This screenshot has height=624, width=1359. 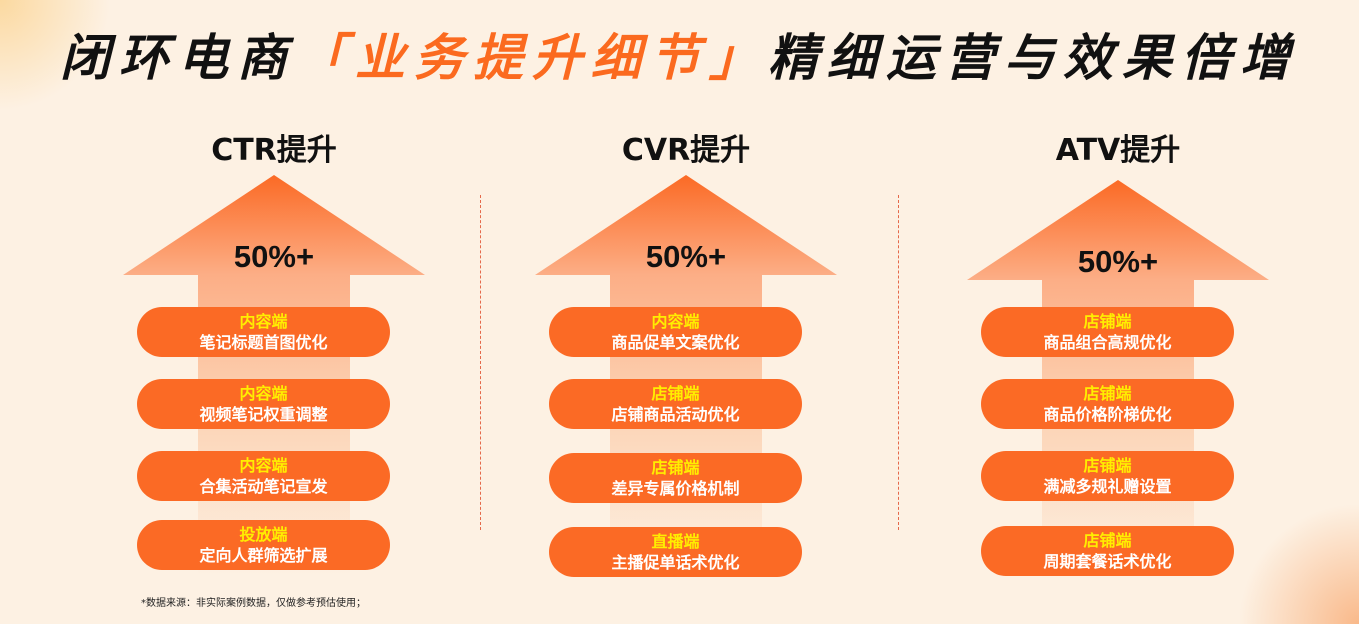 What do you see at coordinates (532, 58) in the screenshot?
I see `title-highlight: 「业务提升细节」` at bounding box center [532, 58].